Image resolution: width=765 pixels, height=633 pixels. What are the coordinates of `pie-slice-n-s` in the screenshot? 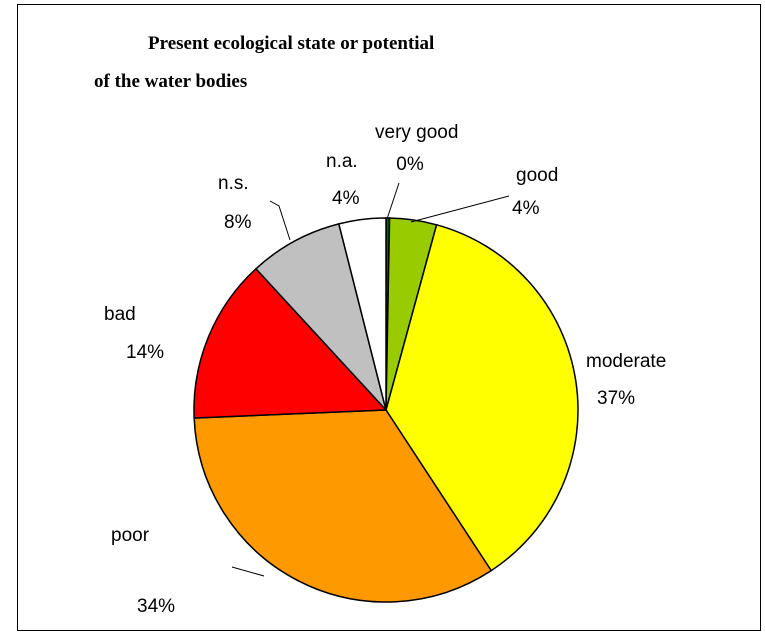 It's located at (320, 316).